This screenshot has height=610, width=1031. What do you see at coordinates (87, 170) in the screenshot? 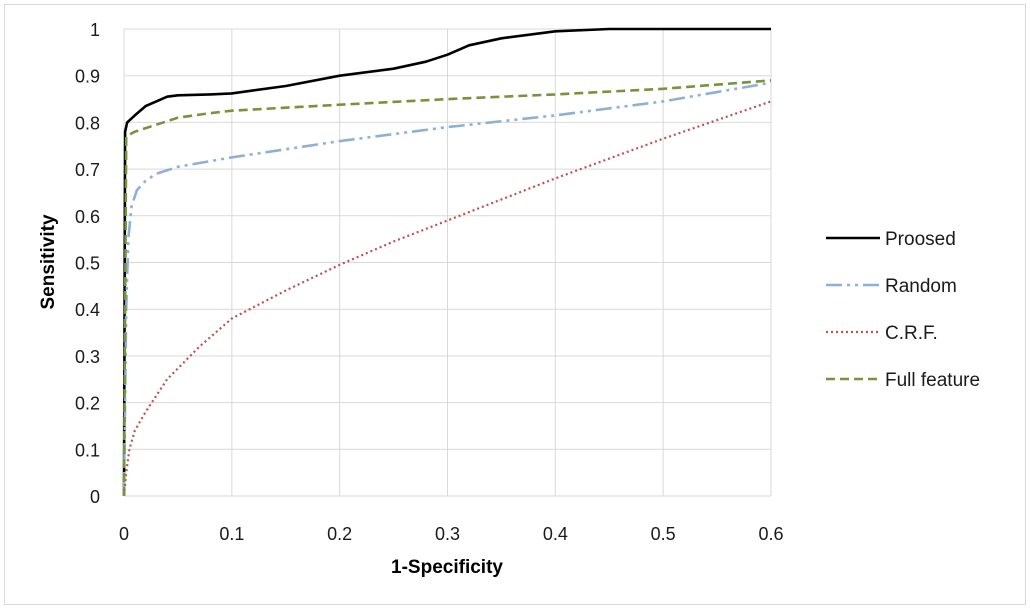
I see `y-tick-label: 0.7` at bounding box center [87, 170].